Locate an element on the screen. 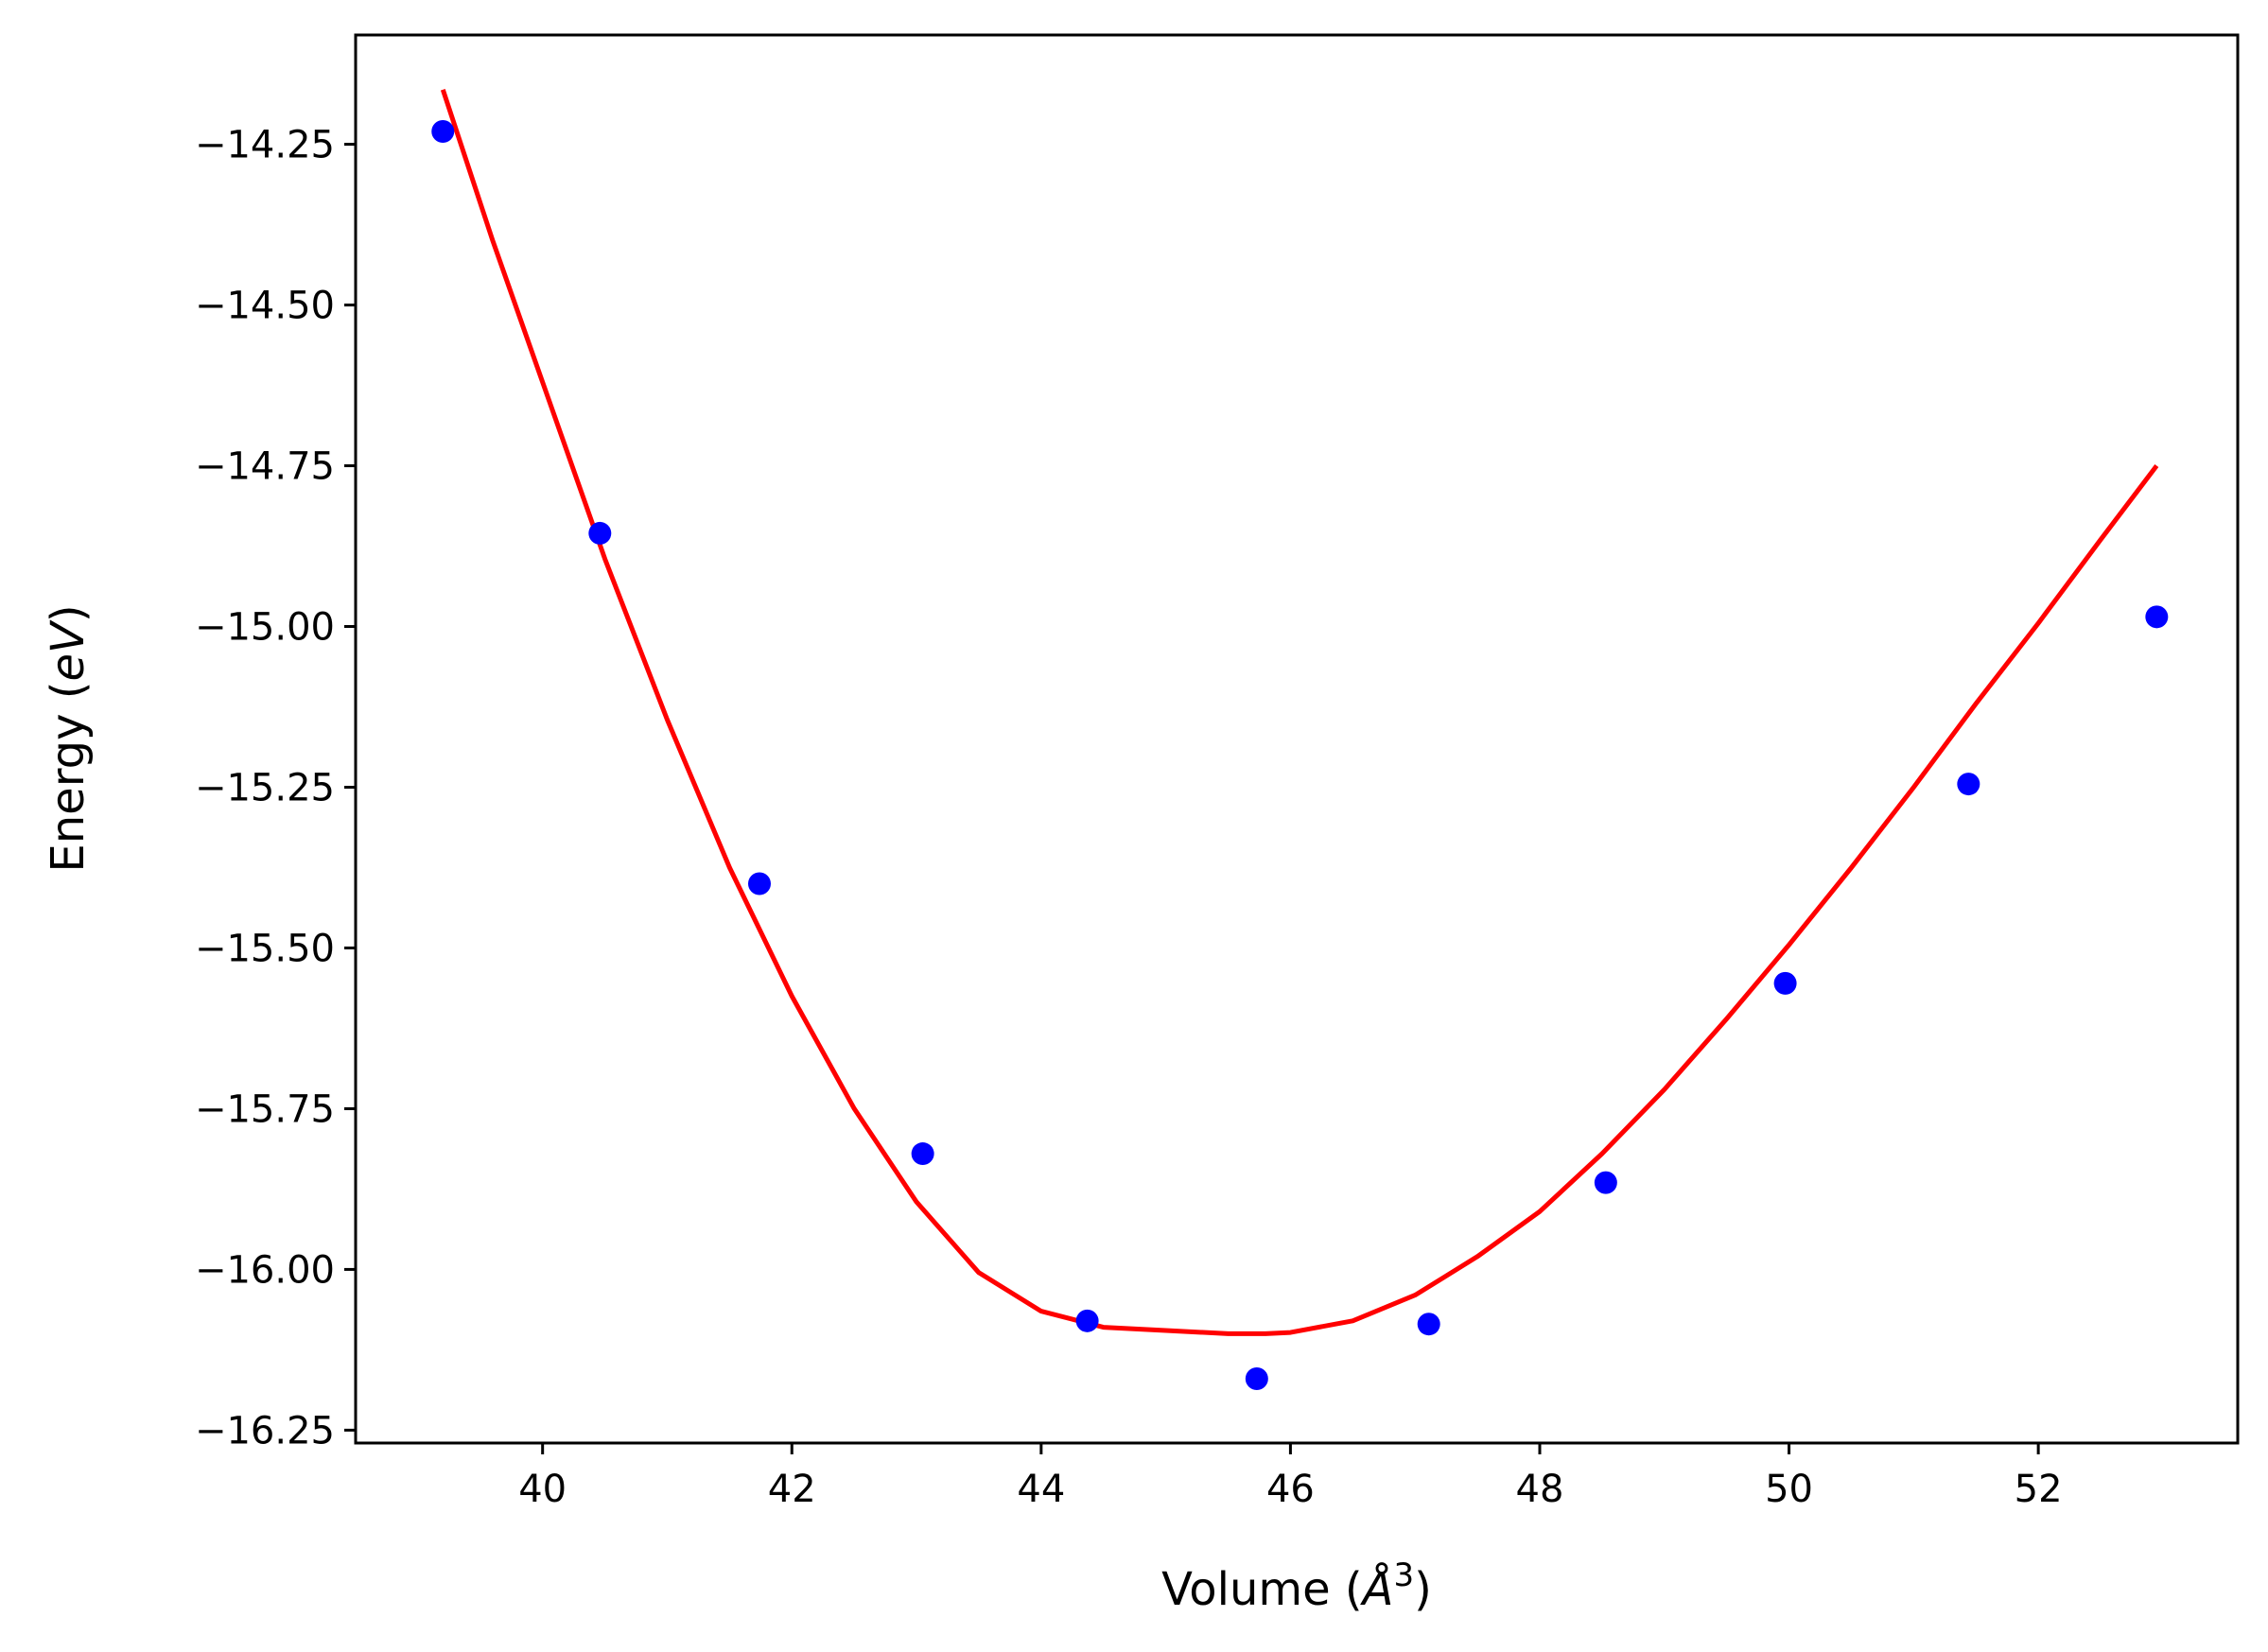 The width and height of the screenshot is (2268, 1652). x-axis-label: Volume (Å3) is located at coordinates (1296, 1586).